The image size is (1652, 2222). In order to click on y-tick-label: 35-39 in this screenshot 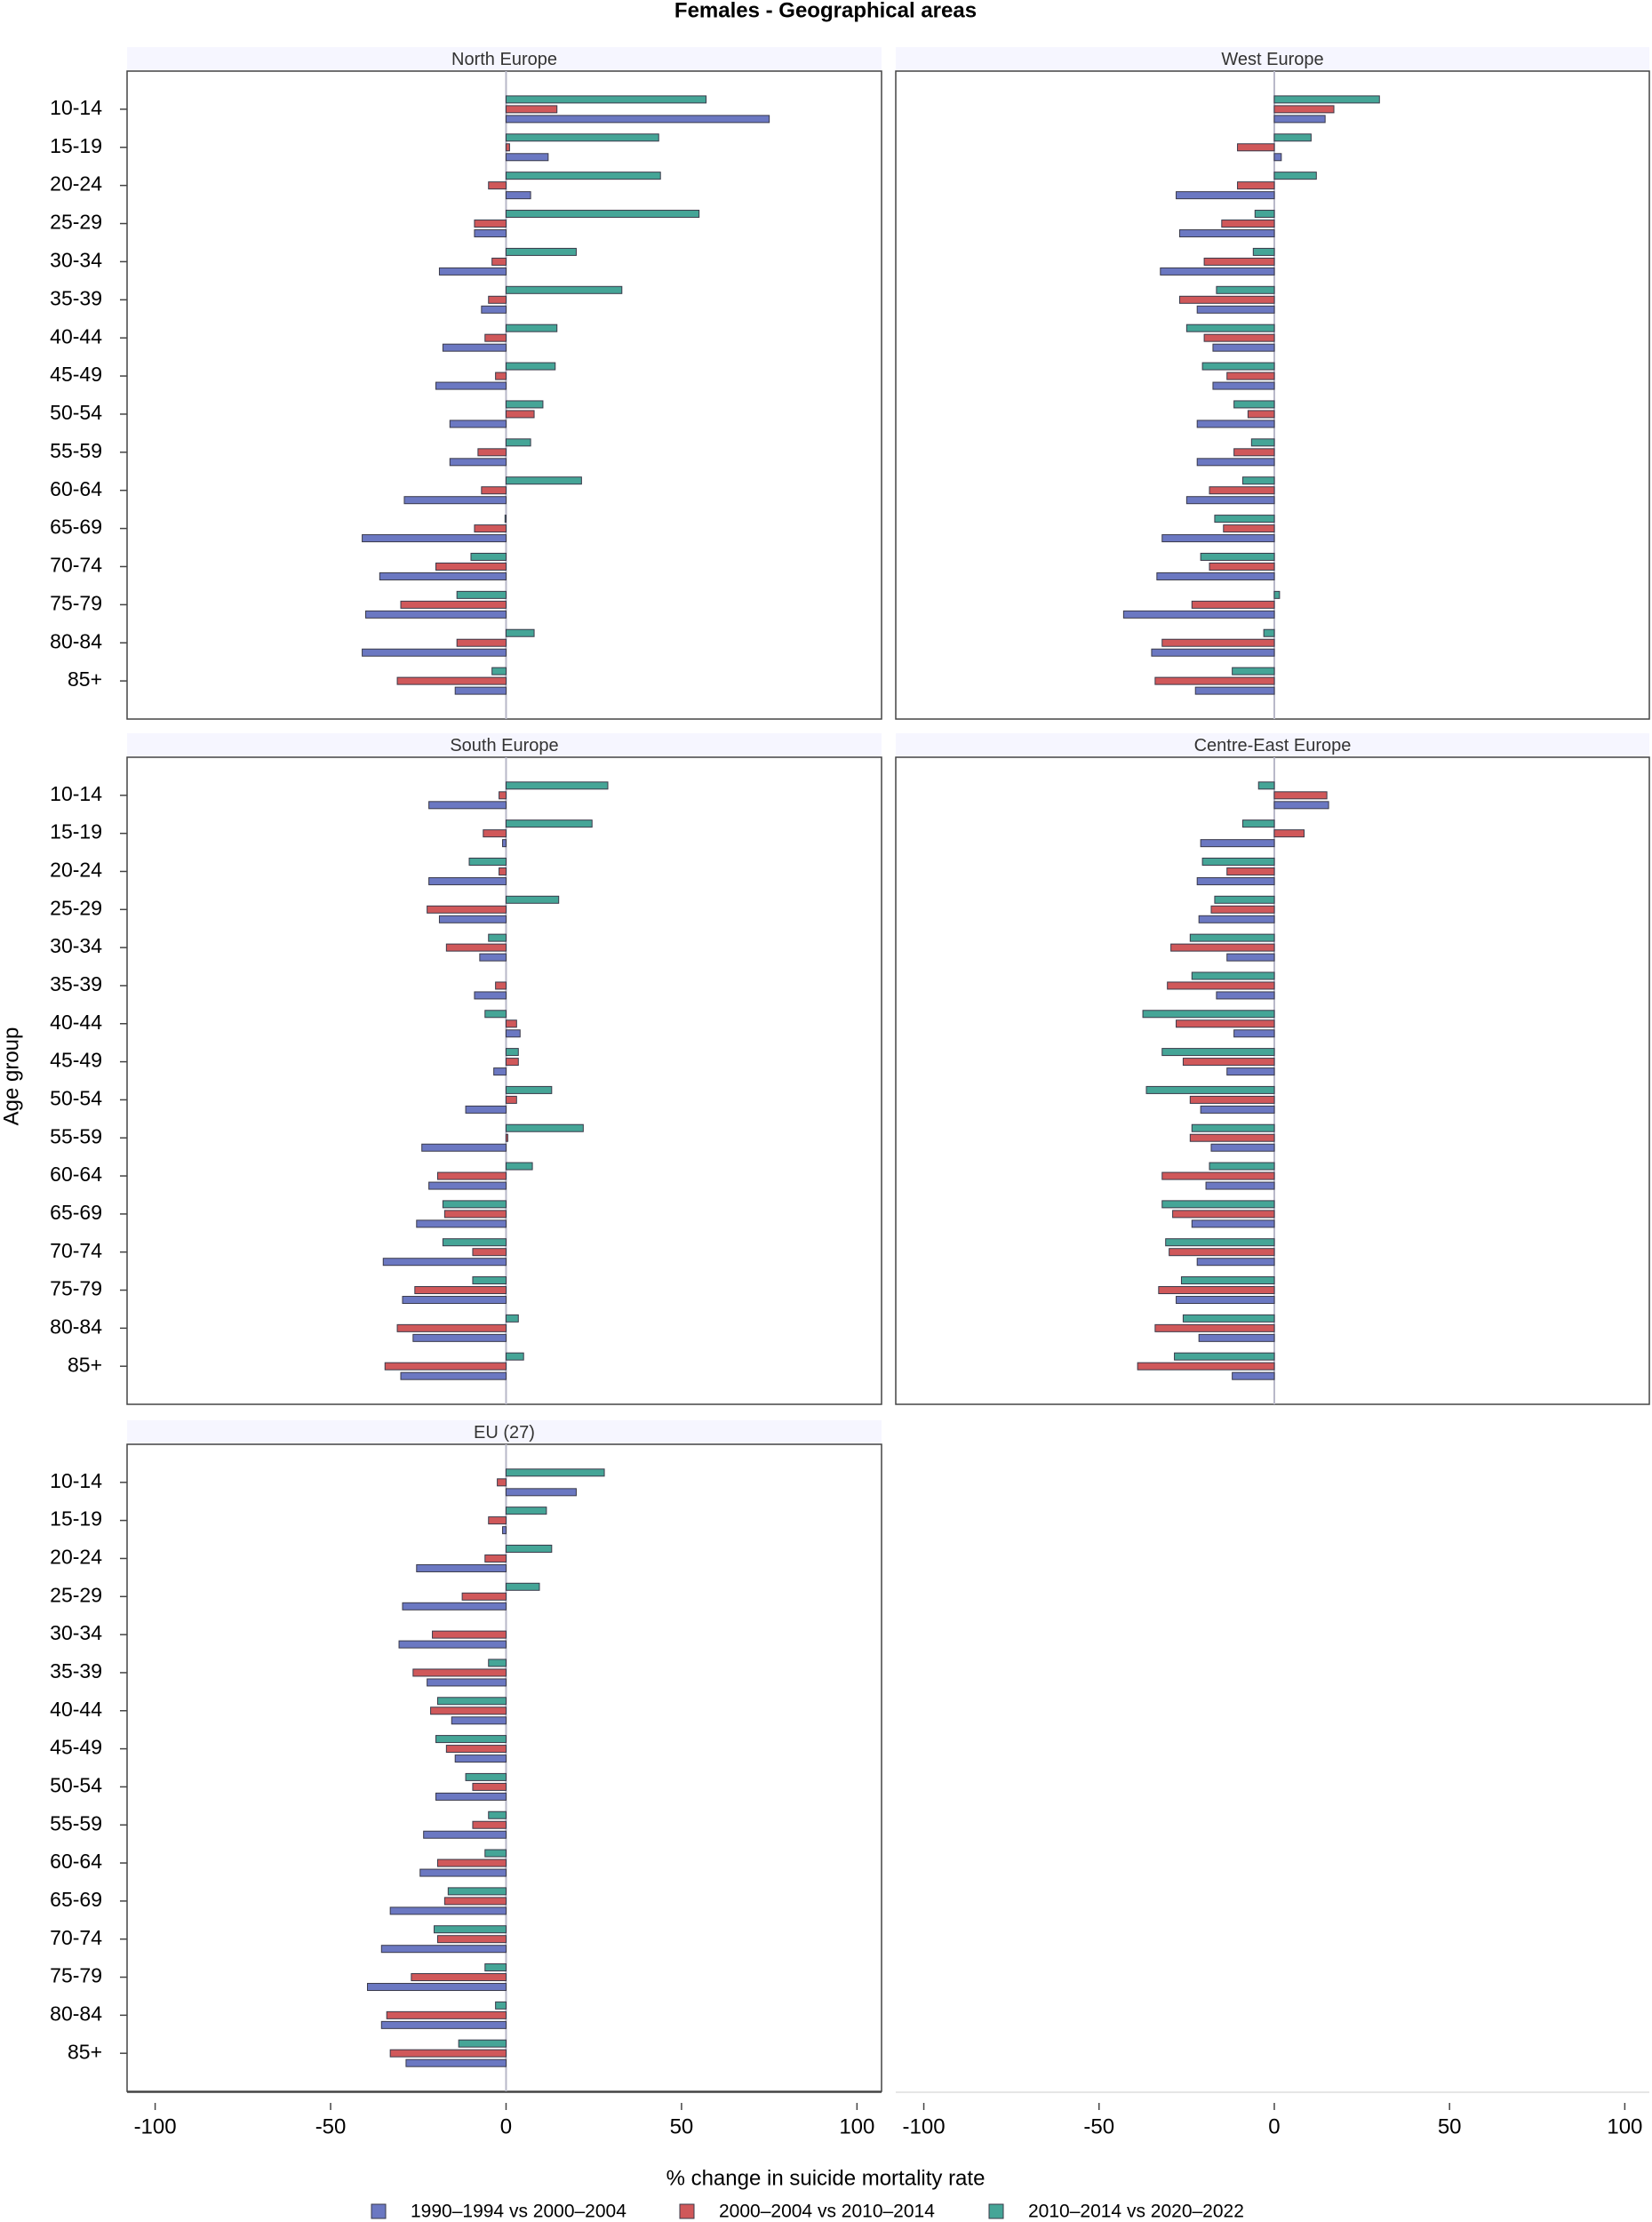, I will do `click(76, 297)`.